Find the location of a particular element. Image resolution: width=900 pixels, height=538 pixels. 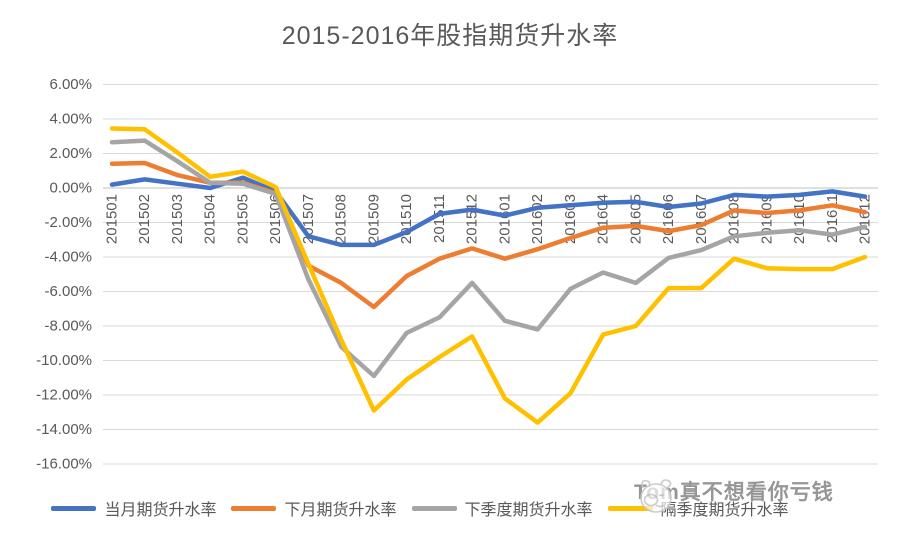

legend-label: 当月期货升水率 is located at coordinates (160, 510).